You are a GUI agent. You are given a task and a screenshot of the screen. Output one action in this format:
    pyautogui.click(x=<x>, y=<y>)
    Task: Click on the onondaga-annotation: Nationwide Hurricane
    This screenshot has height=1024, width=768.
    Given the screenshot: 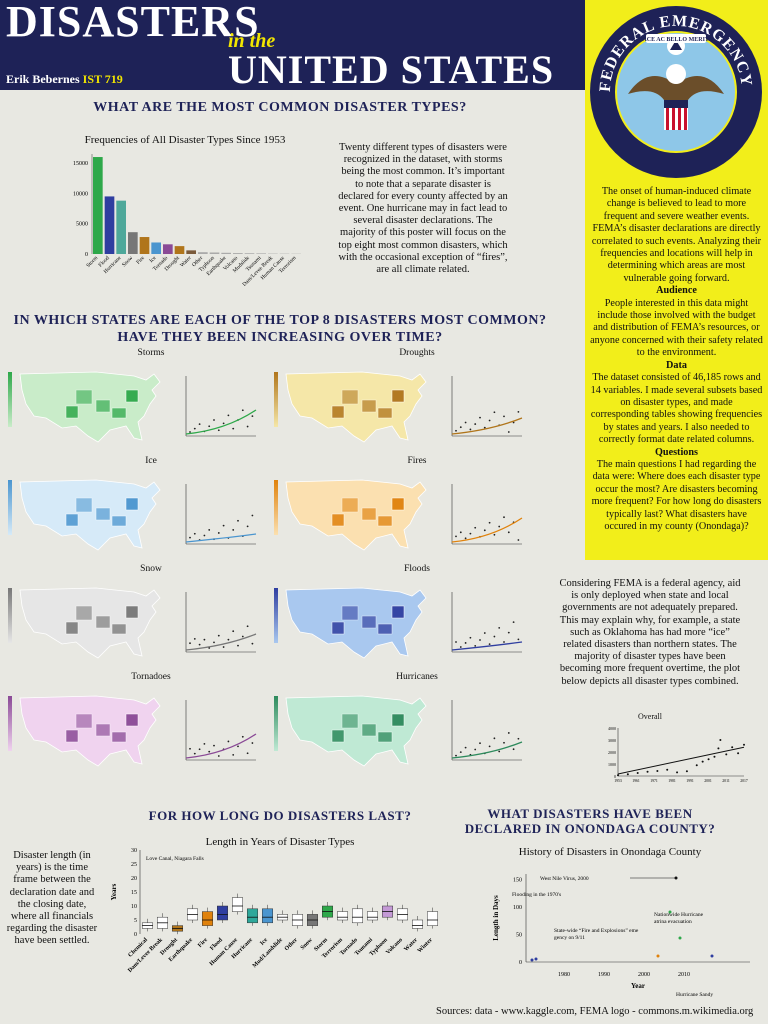 What is the action you would take?
    pyautogui.click(x=679, y=915)
    